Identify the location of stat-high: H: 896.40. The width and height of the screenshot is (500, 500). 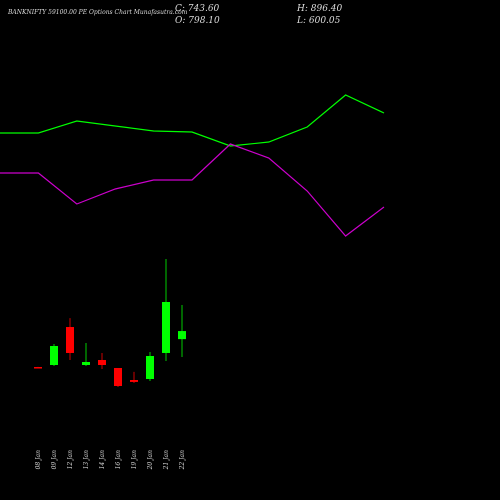
(319, 9).